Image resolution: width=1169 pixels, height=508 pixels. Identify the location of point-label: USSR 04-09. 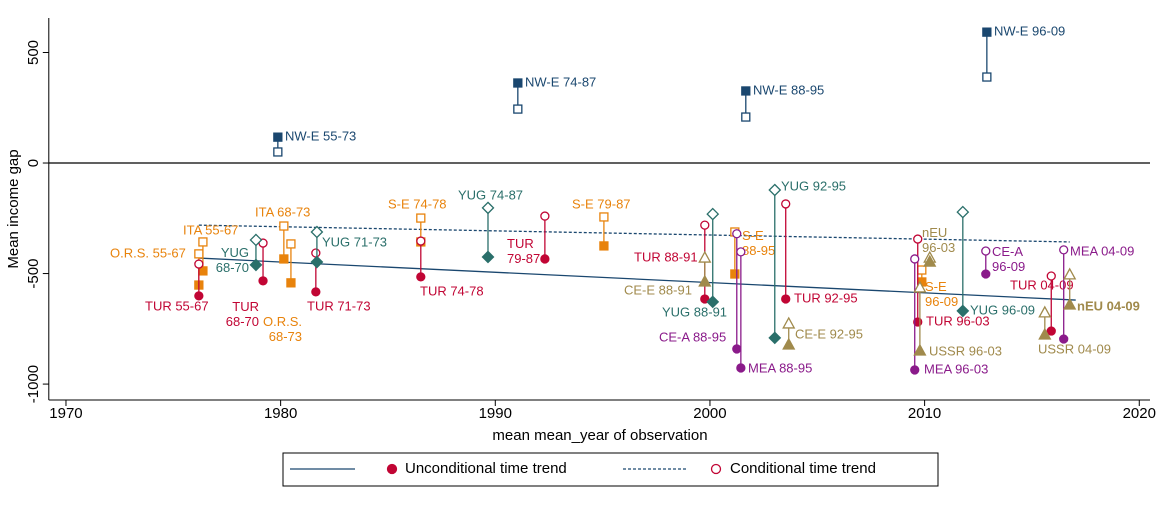
(1074, 348).